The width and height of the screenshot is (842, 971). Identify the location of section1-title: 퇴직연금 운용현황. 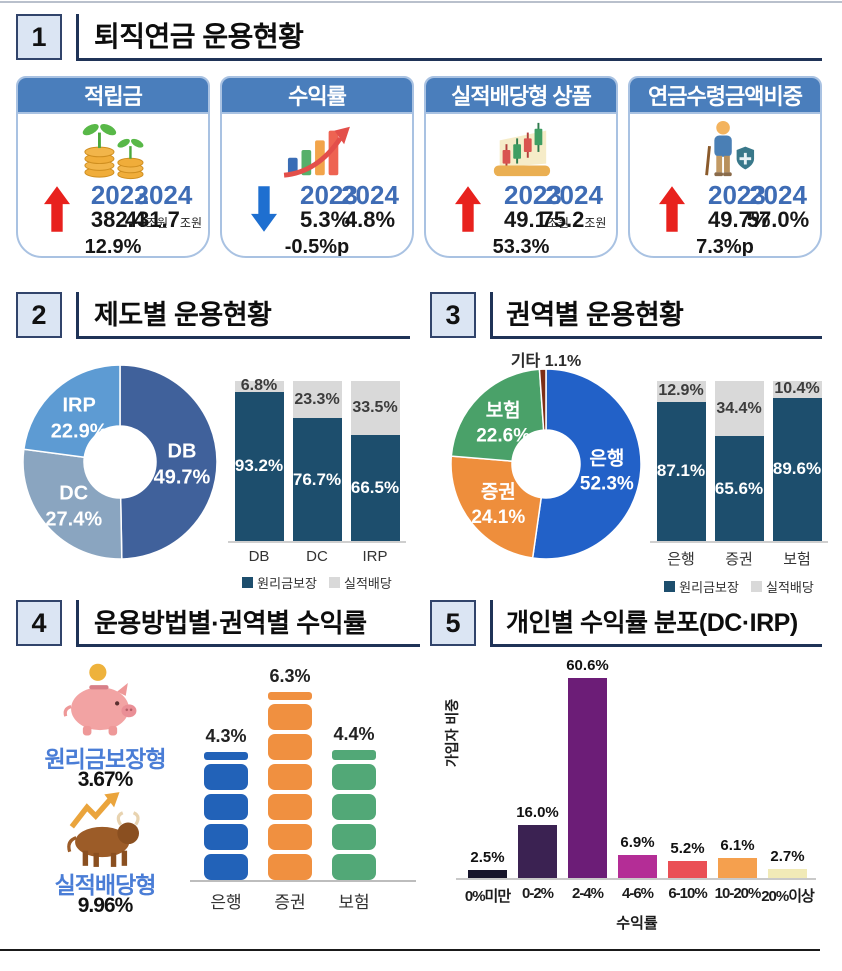
(199, 36).